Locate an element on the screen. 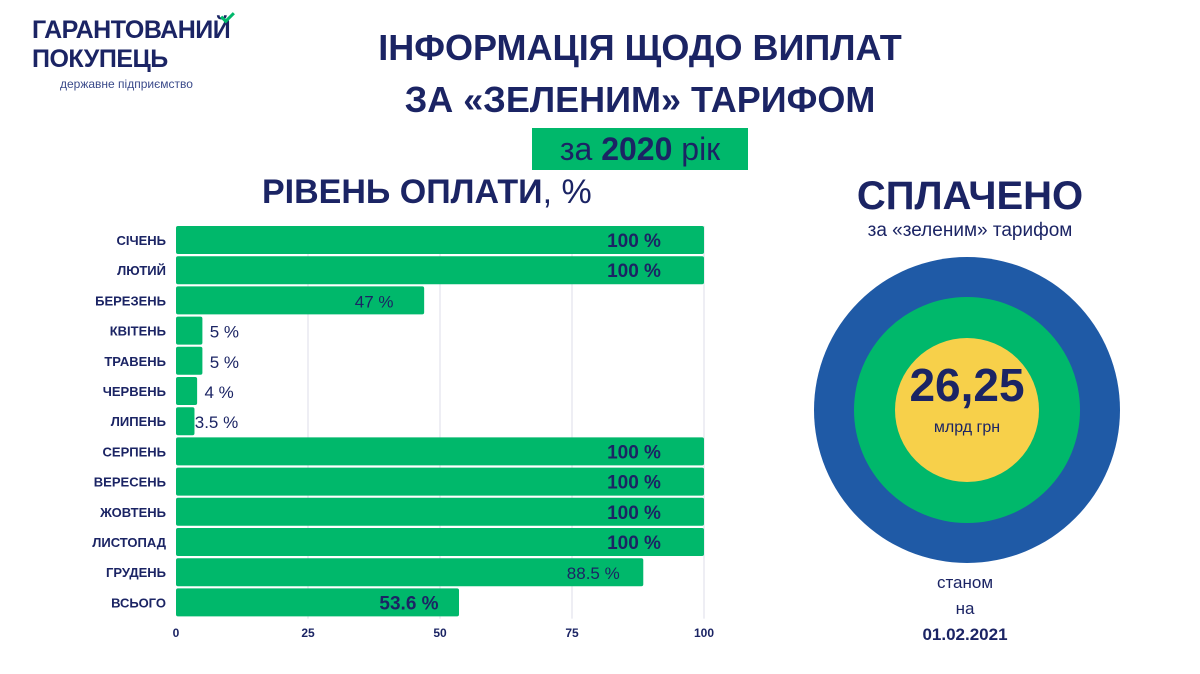 This screenshot has width=1200, height=674. paid-amount: 26,25 is located at coordinates (967, 385).